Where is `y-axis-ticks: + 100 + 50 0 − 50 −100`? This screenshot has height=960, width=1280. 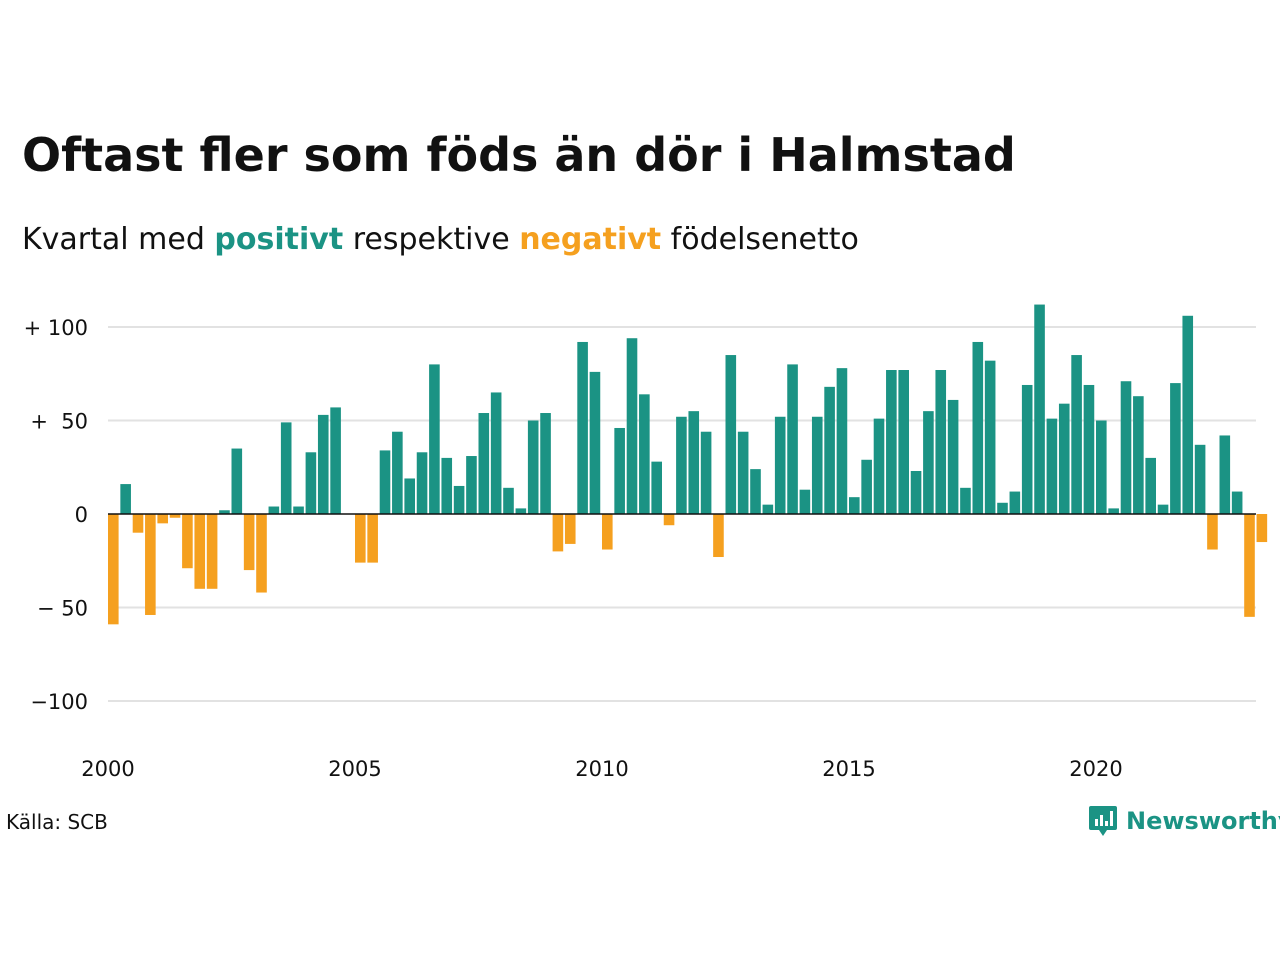
y-axis-ticks: + 100 + 50 0 − 50 −100 is located at coordinates (56, 515).